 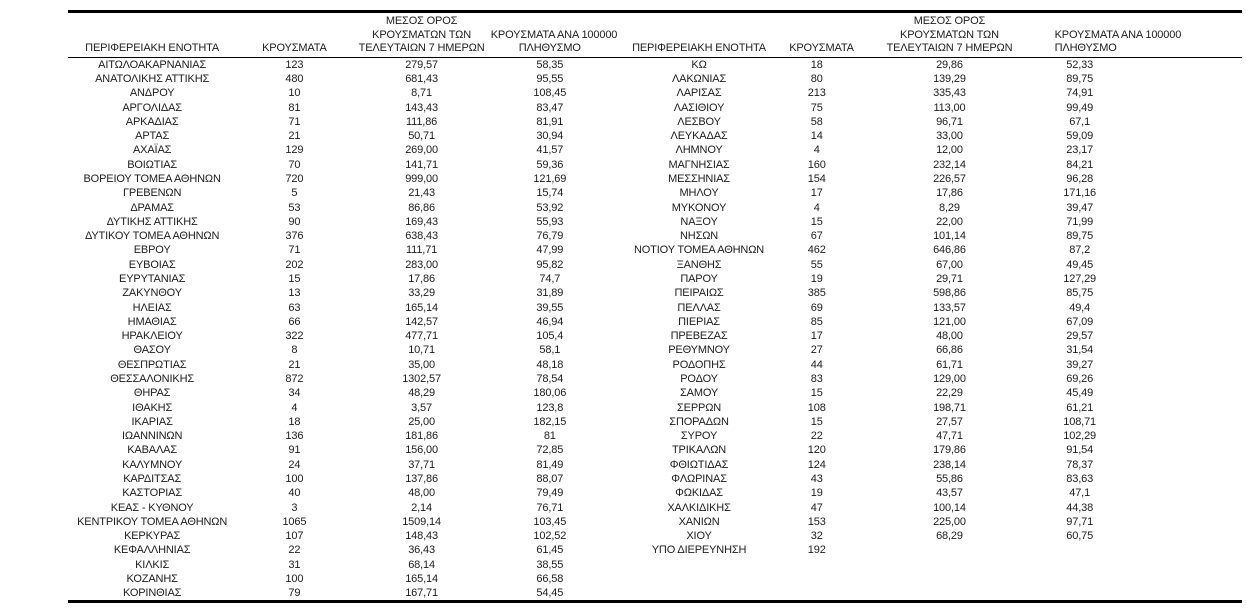 What do you see at coordinates (1080, 336) in the screenshot?
I see `per100k-cell: 29,57` at bounding box center [1080, 336].